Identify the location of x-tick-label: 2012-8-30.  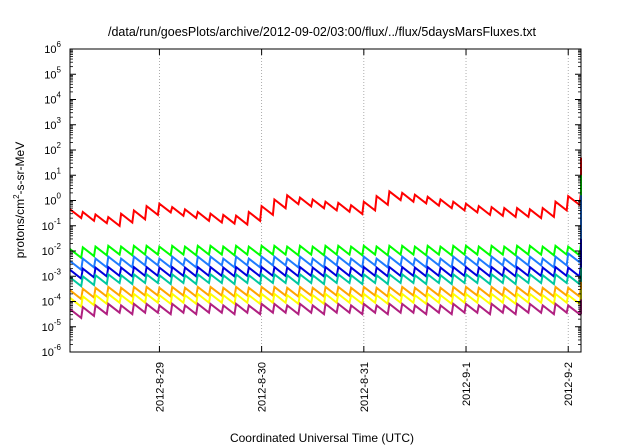
(263, 387).